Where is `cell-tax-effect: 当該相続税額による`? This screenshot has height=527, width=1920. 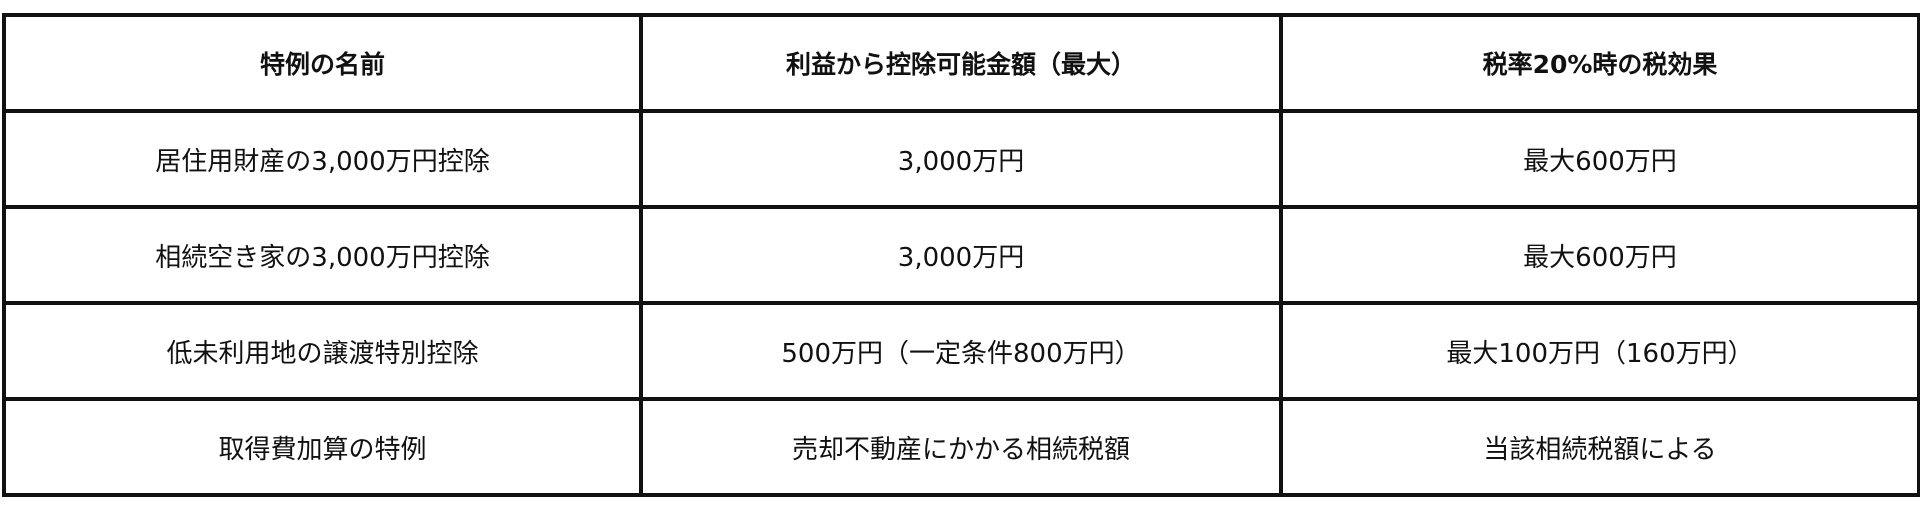 cell-tax-effect: 当該相続税額による is located at coordinates (1599, 447).